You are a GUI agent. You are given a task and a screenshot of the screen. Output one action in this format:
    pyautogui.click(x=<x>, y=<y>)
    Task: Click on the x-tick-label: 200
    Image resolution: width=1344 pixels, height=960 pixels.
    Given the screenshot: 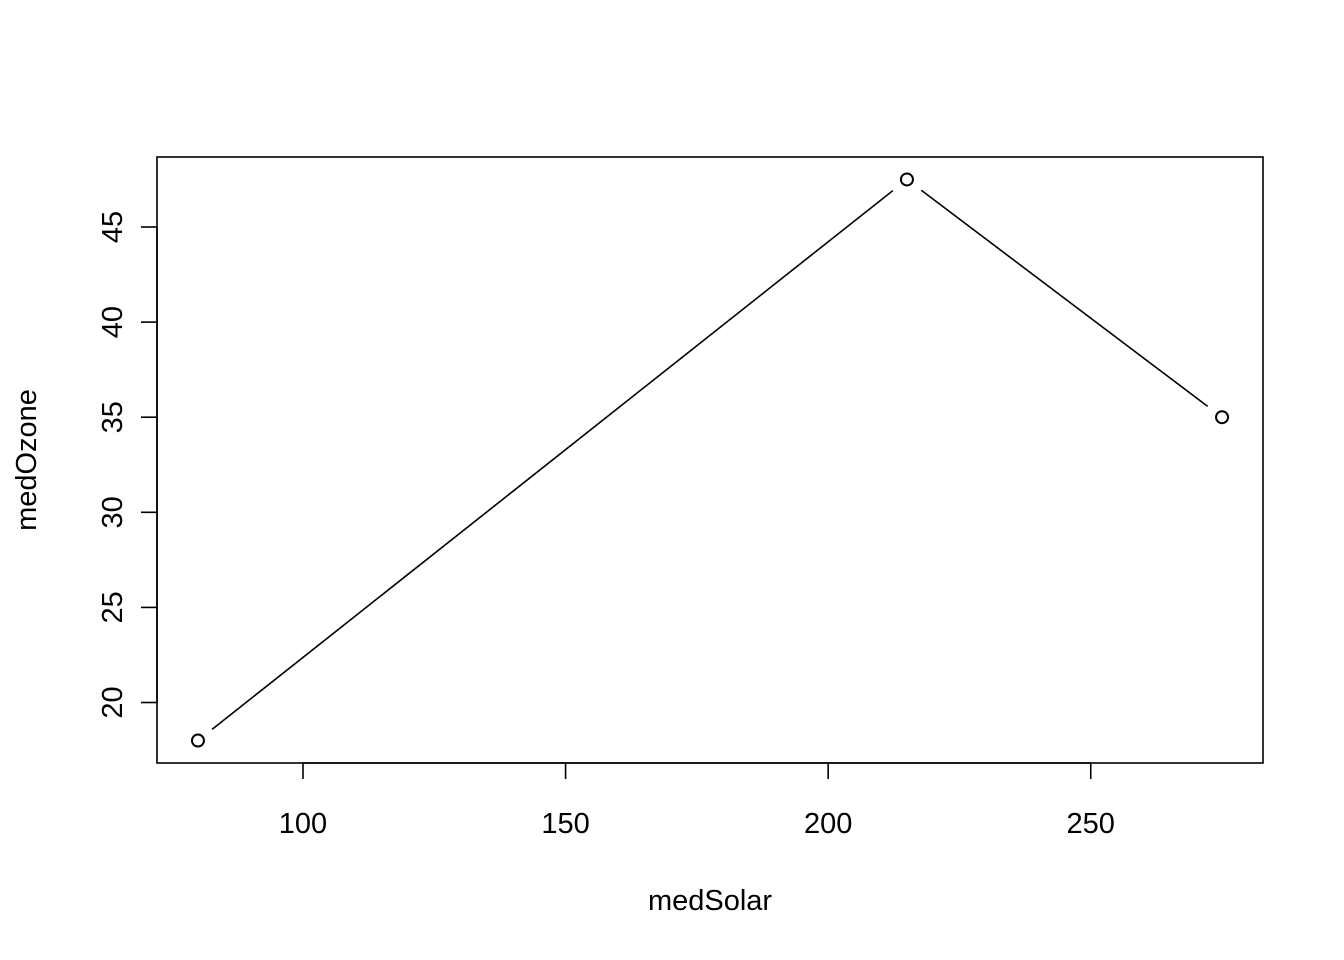 What is the action you would take?
    pyautogui.click(x=828, y=824)
    